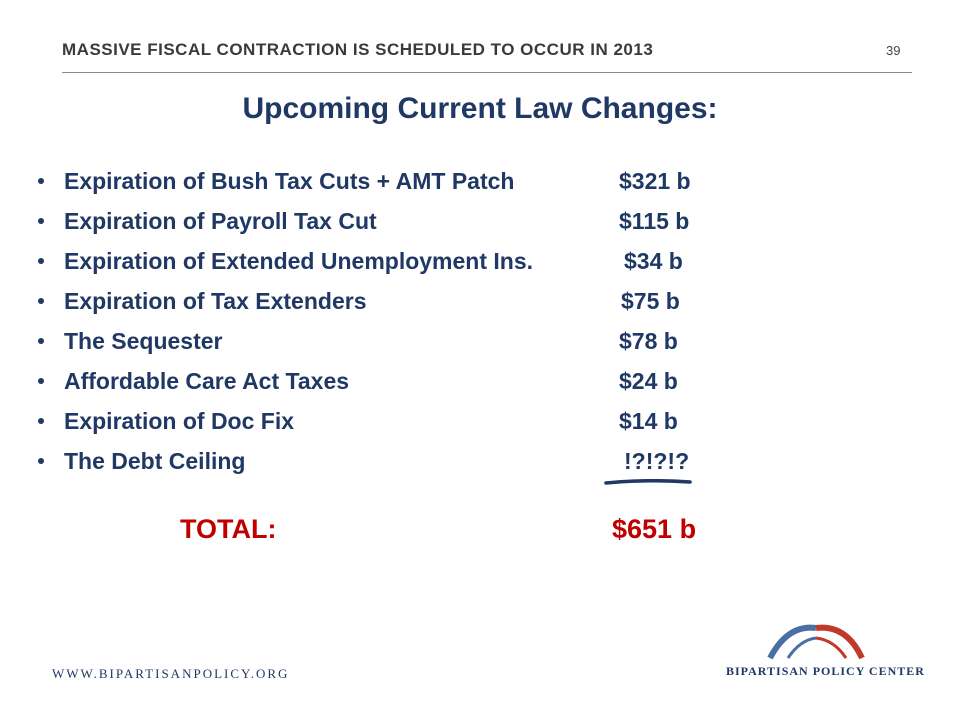  What do you see at coordinates (653, 261) in the screenshot?
I see `item-value: $34 b` at bounding box center [653, 261].